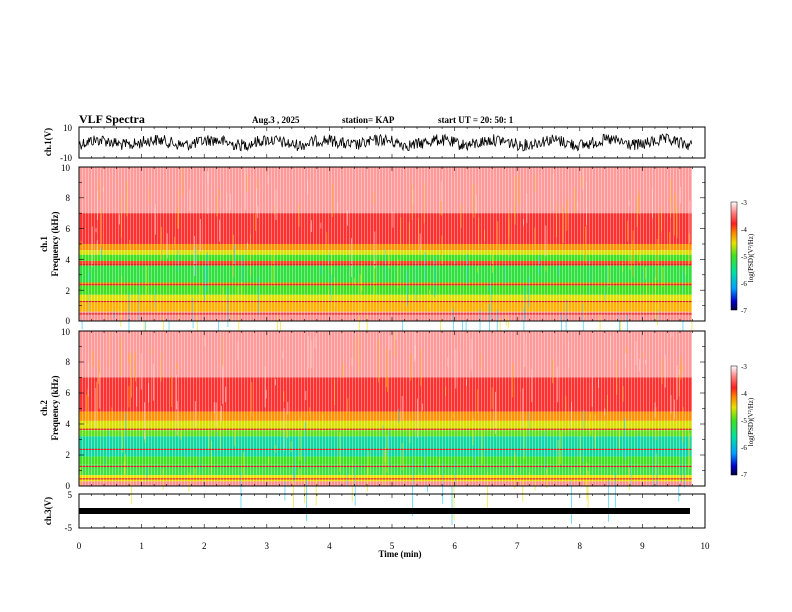 The image size is (792, 612). What do you see at coordinates (79, 546) in the screenshot?
I see `xtick-0: 0` at bounding box center [79, 546].